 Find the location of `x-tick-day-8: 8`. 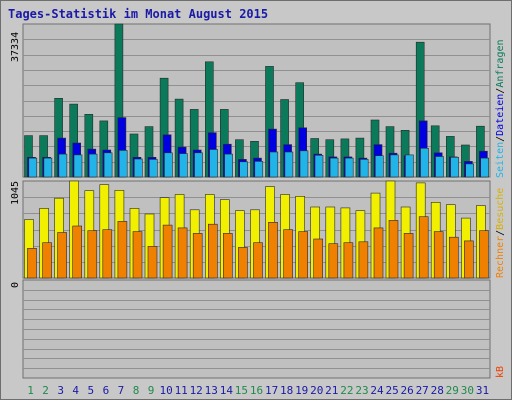

x-tick-day-8: 8 is located at coordinates (136, 390).